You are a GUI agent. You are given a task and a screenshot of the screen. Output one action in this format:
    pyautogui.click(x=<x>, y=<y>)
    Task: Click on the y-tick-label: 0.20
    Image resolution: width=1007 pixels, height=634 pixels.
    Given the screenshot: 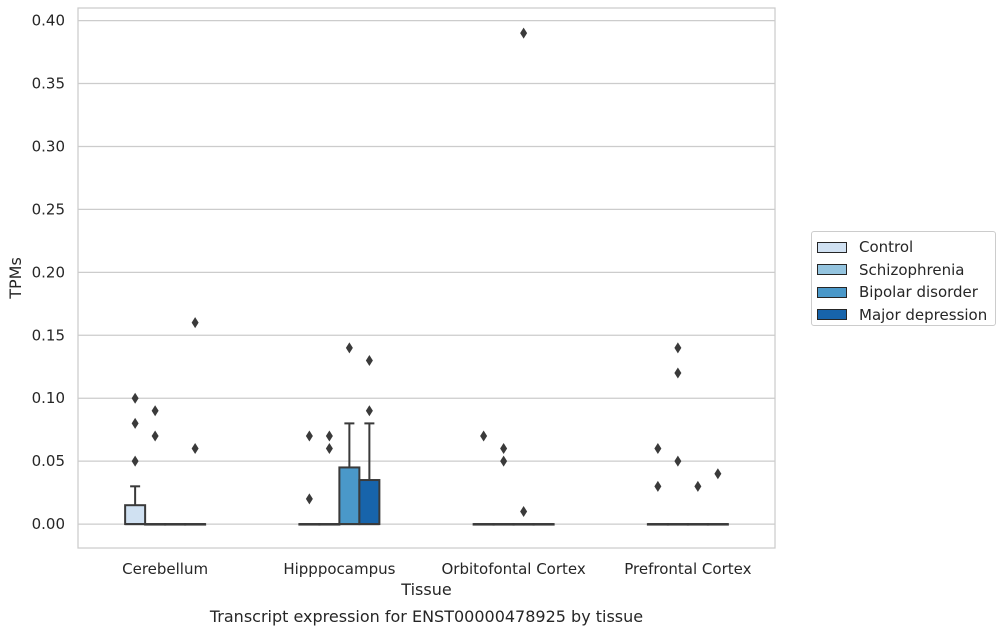 What is the action you would take?
    pyautogui.click(x=48, y=272)
    